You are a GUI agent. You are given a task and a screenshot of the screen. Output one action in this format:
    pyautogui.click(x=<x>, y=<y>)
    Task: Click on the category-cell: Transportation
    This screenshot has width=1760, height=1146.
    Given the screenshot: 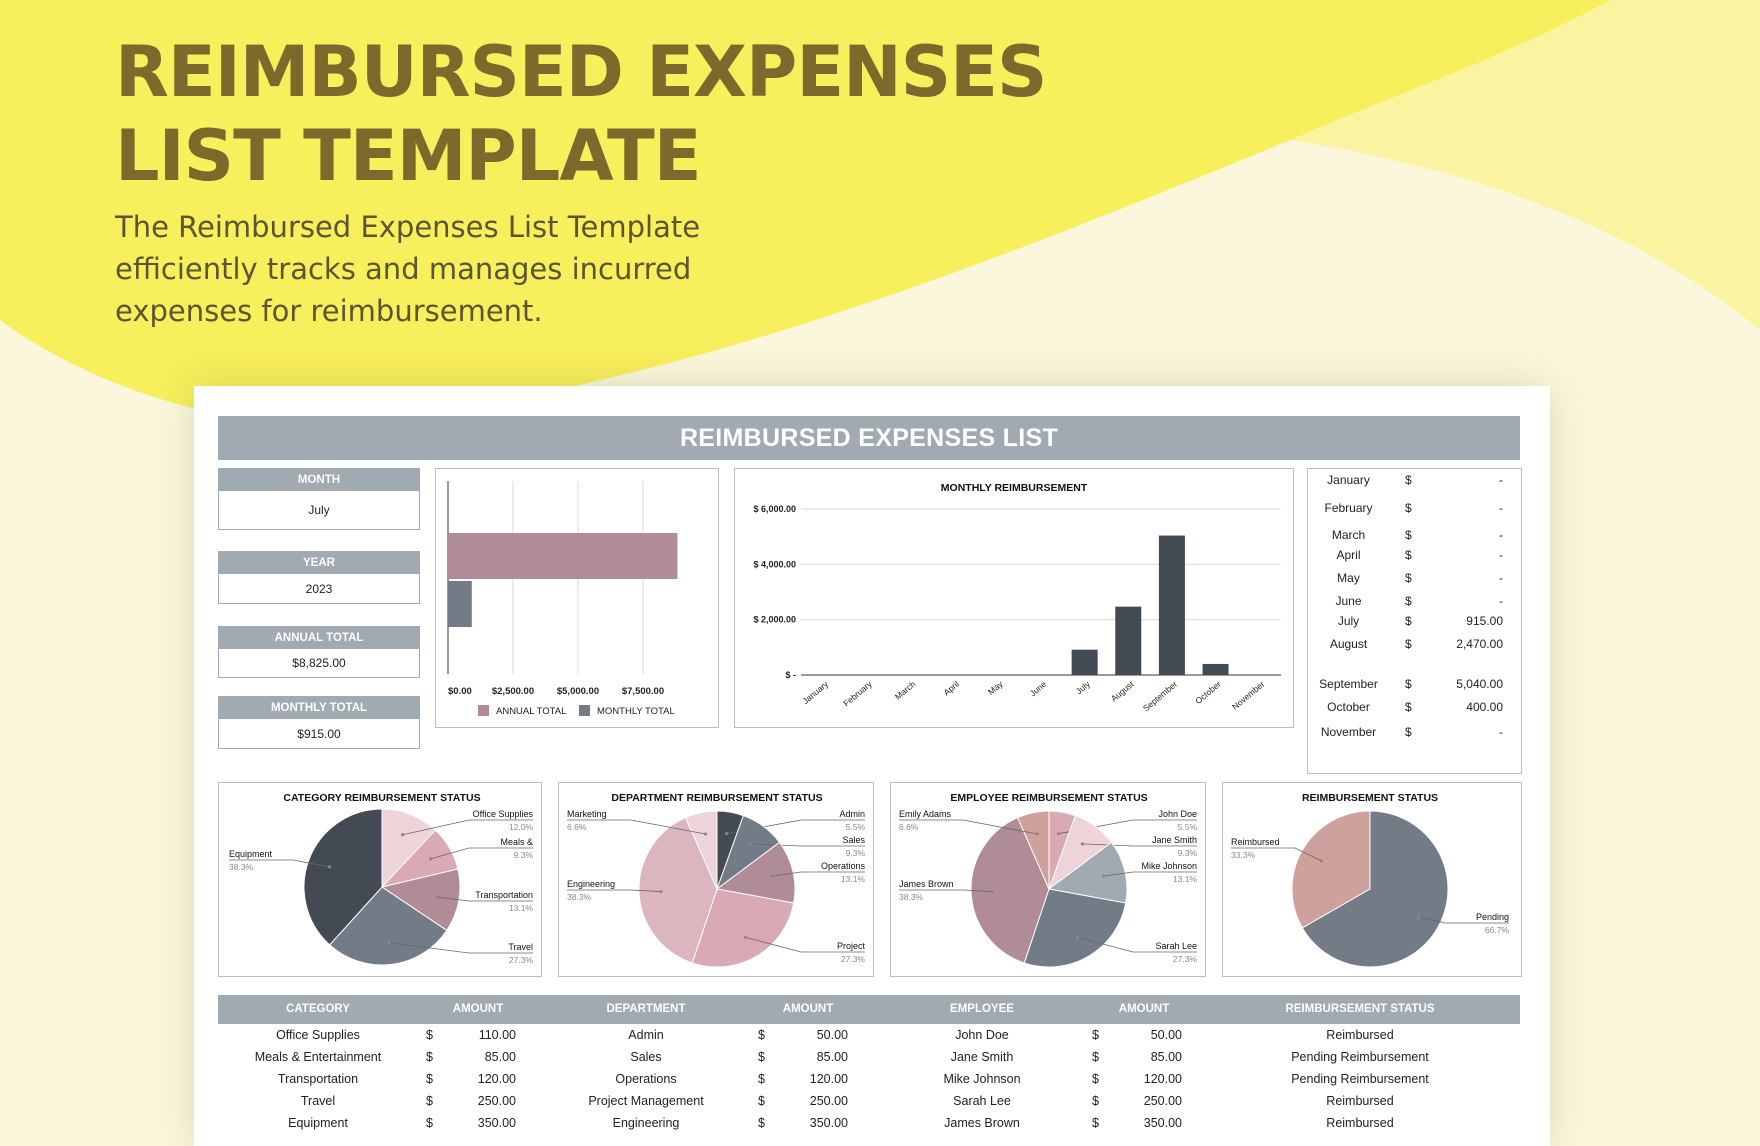 What is the action you would take?
    pyautogui.click(x=318, y=1079)
    